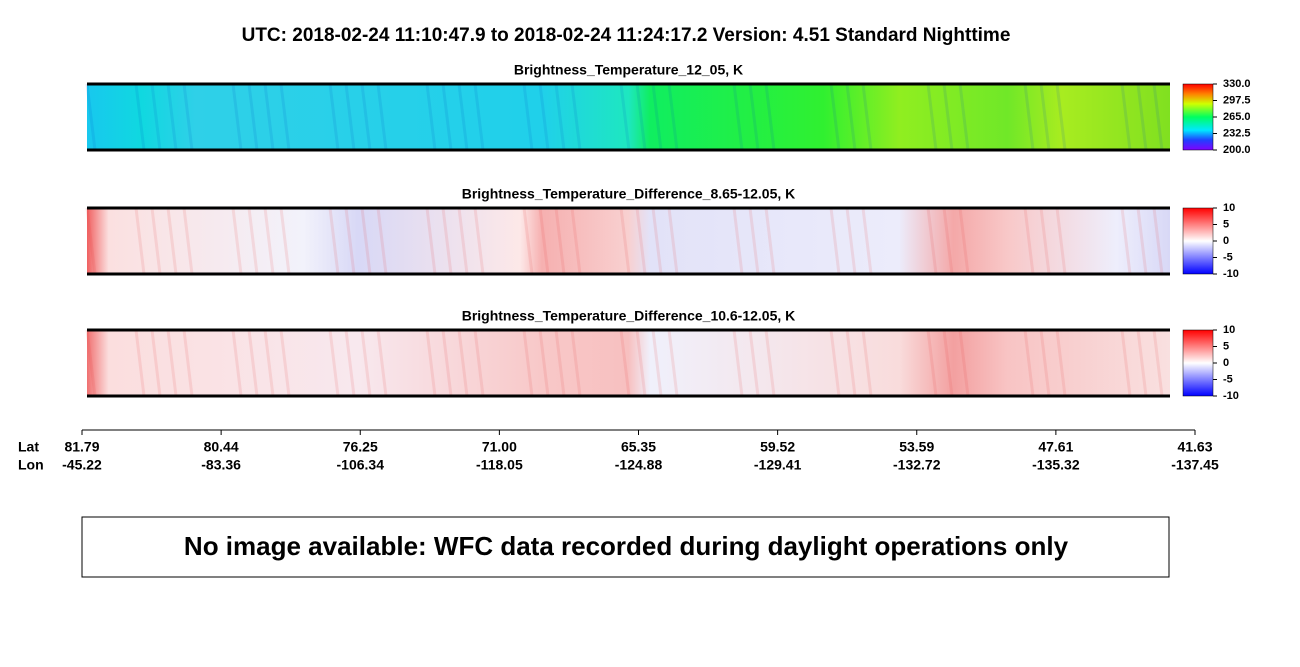  I want to click on lon-tick-label: -129.41, so click(778, 465).